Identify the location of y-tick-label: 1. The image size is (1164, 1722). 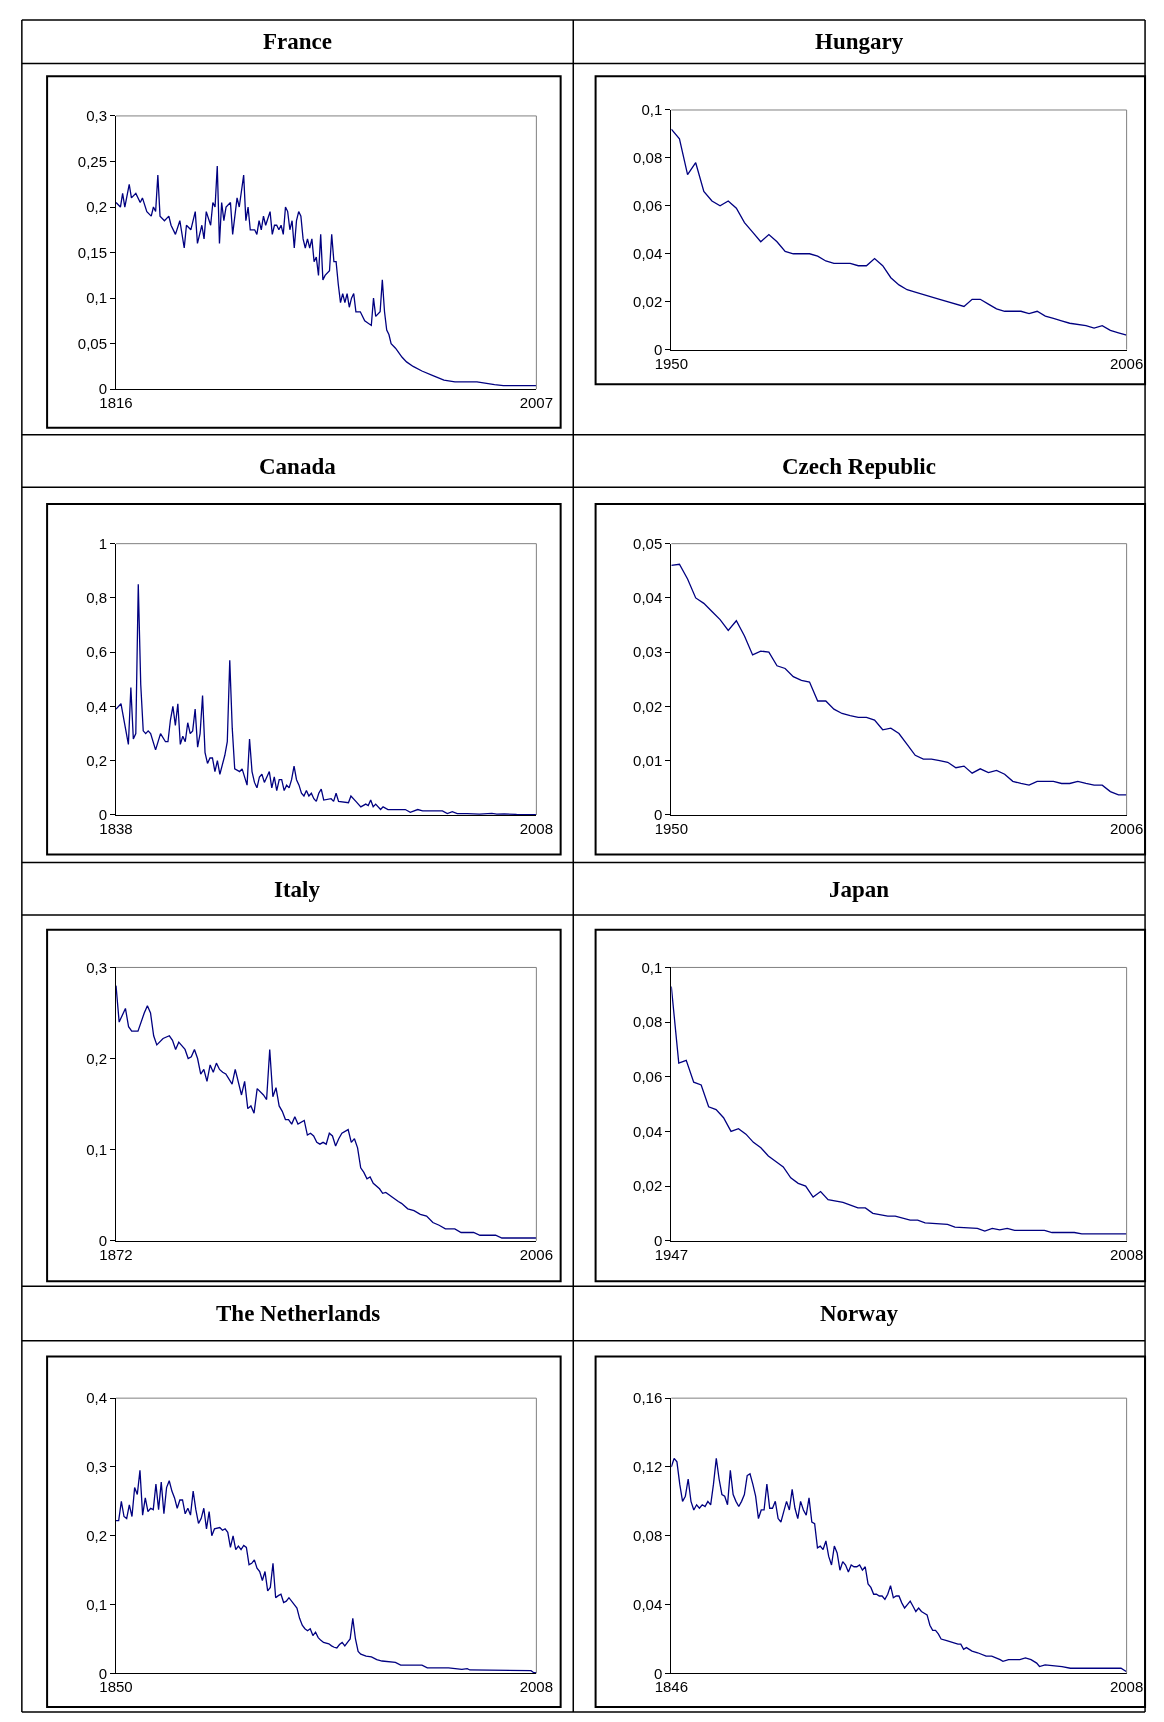
(103, 543).